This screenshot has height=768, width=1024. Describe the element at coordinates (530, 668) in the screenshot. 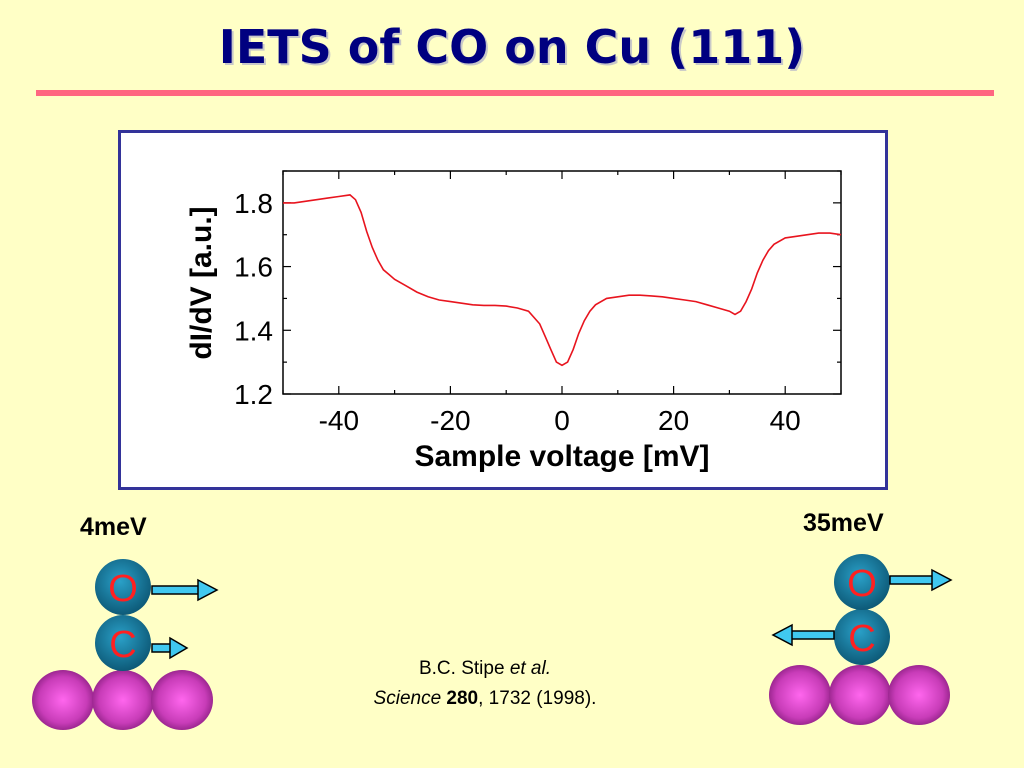

I see `citation-etal: et al.` at that location.